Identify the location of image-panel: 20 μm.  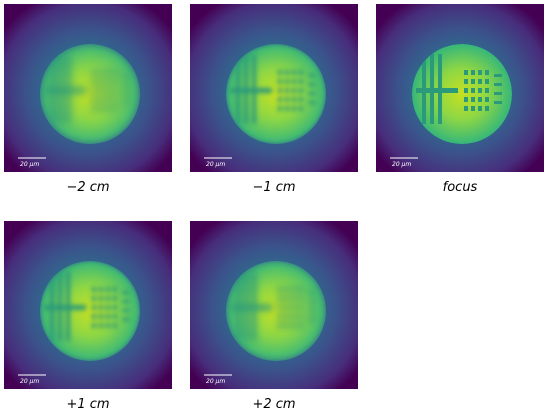
(88, 305).